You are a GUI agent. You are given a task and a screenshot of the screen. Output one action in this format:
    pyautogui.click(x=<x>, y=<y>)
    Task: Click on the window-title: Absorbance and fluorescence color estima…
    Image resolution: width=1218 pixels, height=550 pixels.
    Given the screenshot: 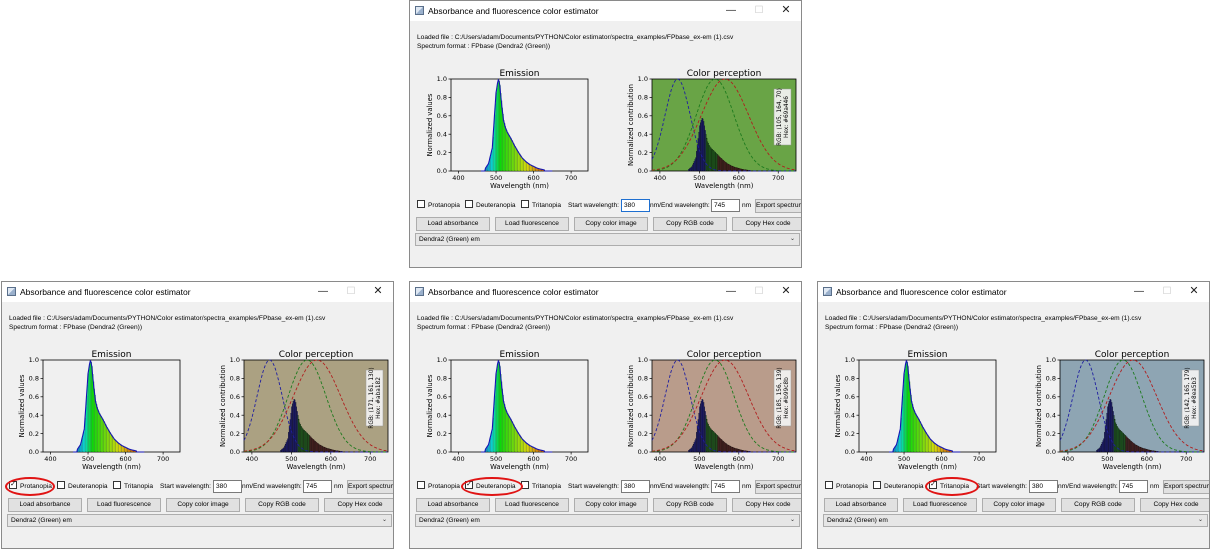 What is the action you would take?
    pyautogui.click(x=105, y=292)
    